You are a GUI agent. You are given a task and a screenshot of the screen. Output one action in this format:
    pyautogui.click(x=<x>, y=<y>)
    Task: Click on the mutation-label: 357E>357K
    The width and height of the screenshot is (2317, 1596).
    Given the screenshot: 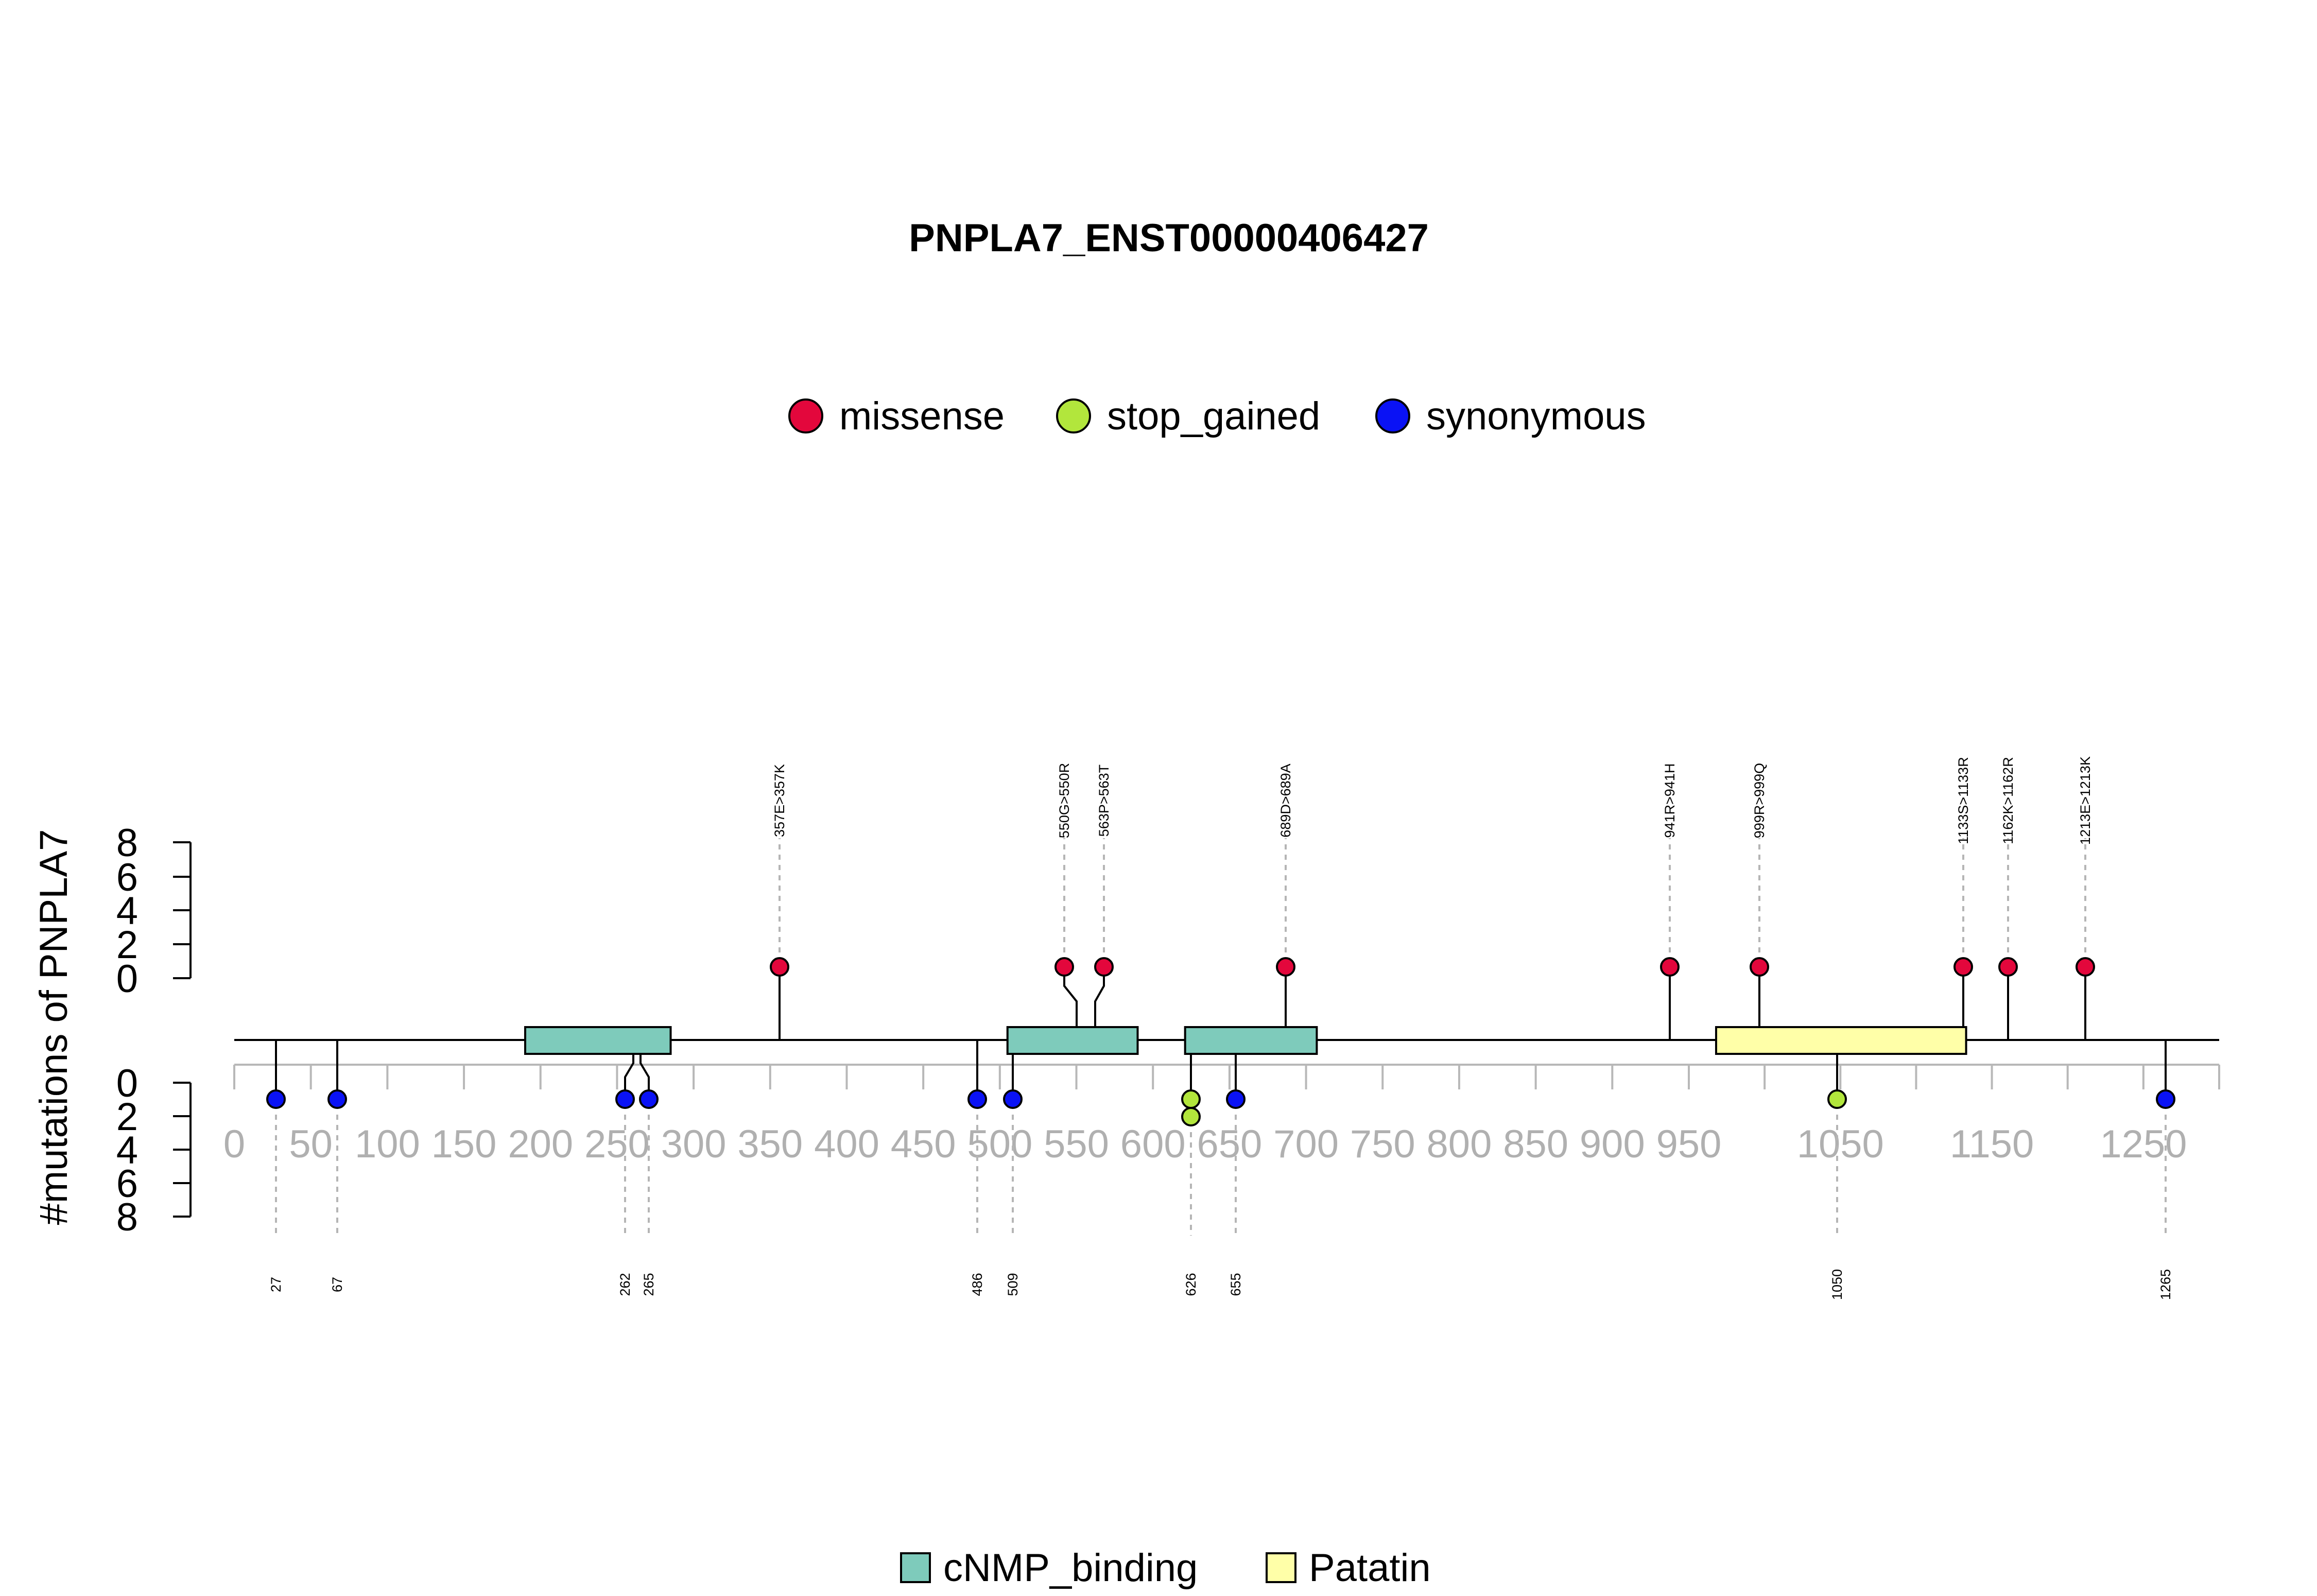 What is the action you would take?
    pyautogui.click(x=779, y=801)
    